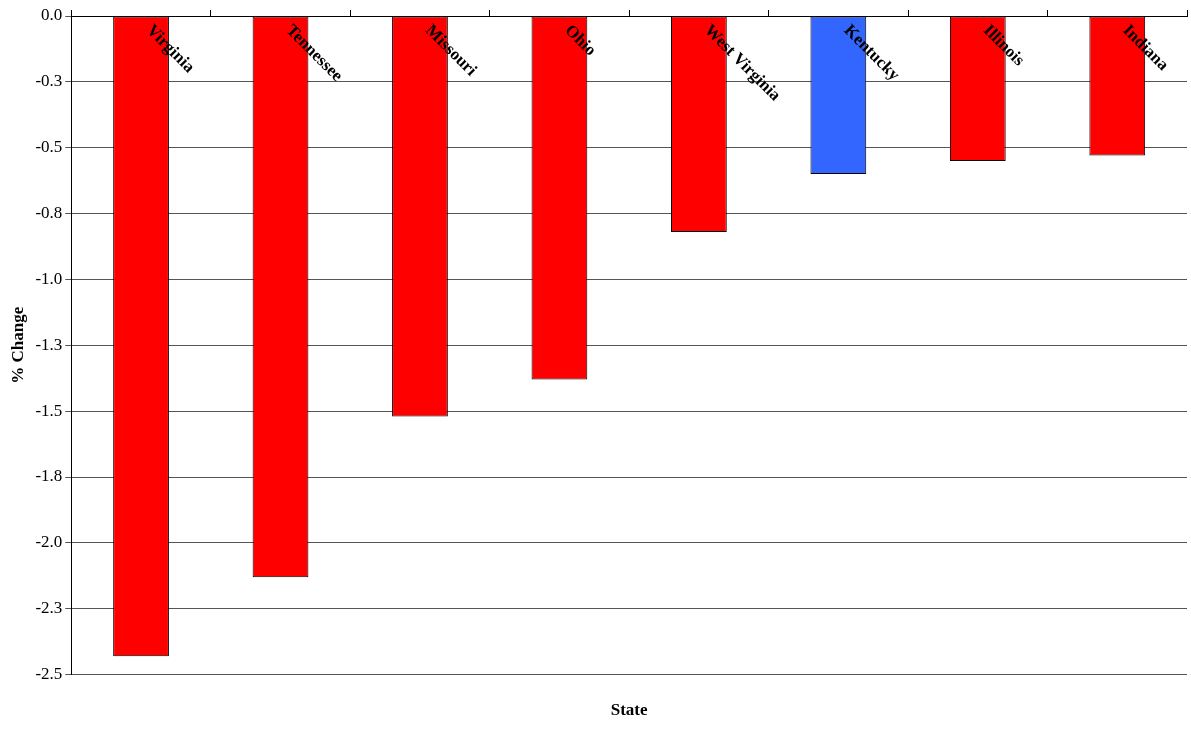 The image size is (1191, 729). What do you see at coordinates (49, 278) in the screenshot?
I see `y-tick-label: -1.0` at bounding box center [49, 278].